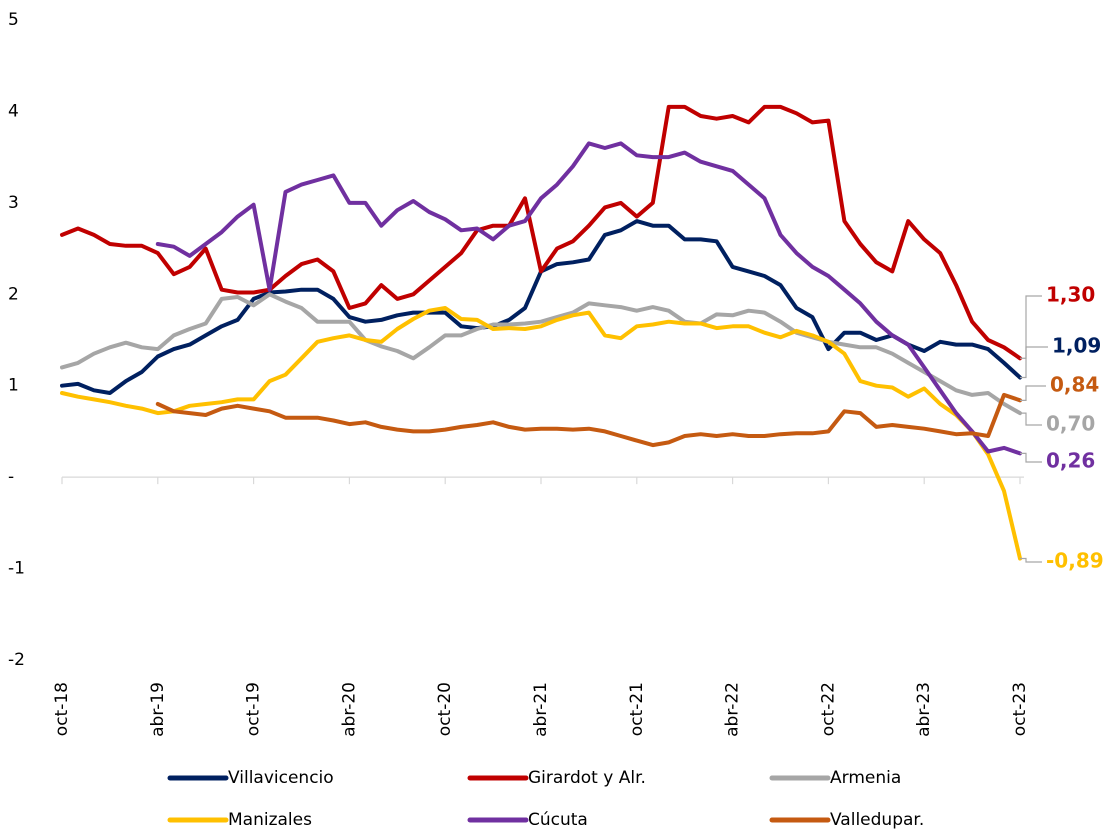 The width and height of the screenshot is (1109, 834). What do you see at coordinates (587, 778) in the screenshot?
I see `legend-label: Girardot y Alr.` at bounding box center [587, 778].